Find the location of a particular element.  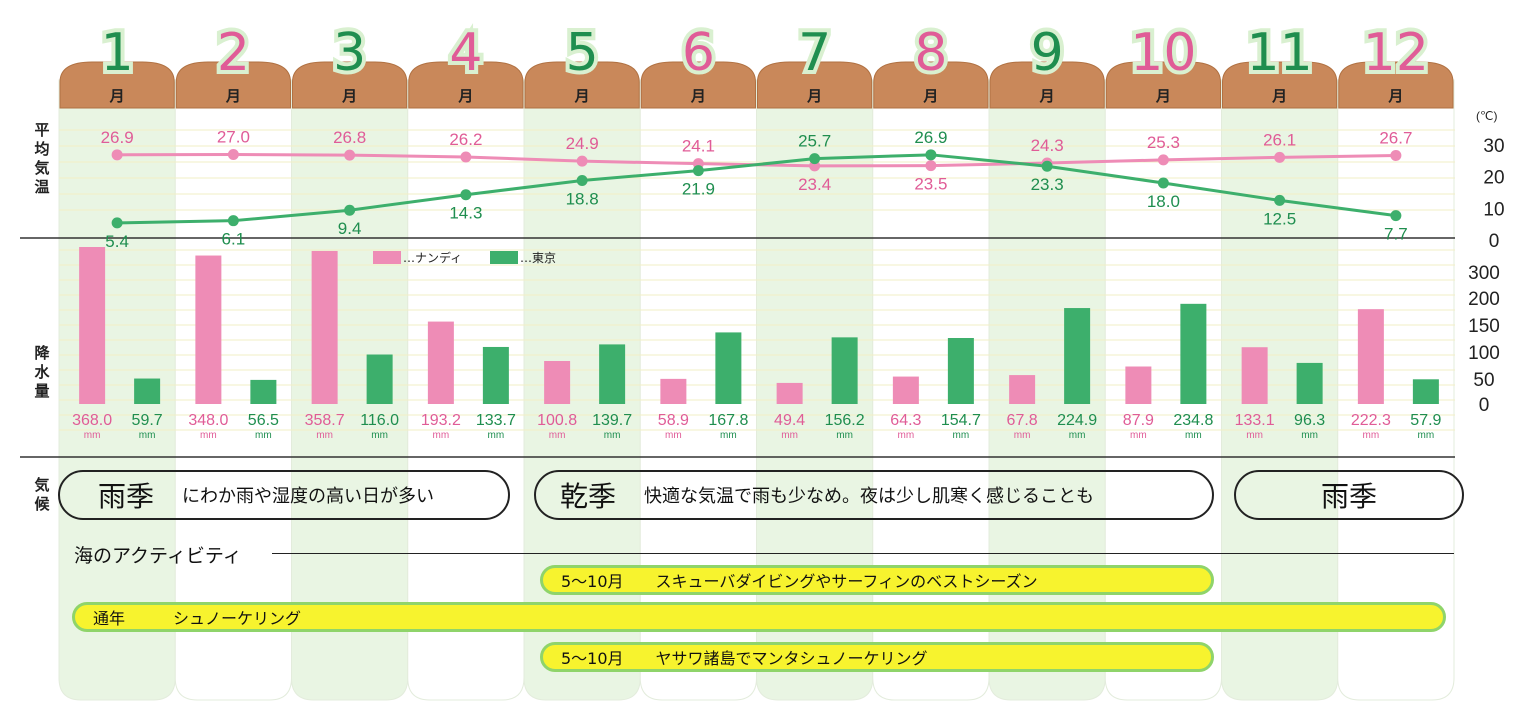

rainfall-value-label: 116.0 is located at coordinates (379, 420).